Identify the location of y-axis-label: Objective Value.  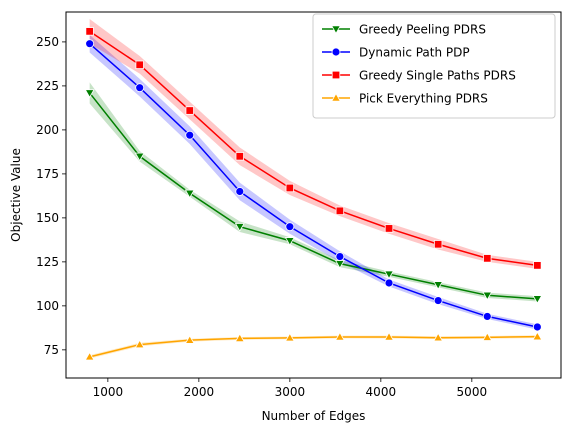
(16, 195).